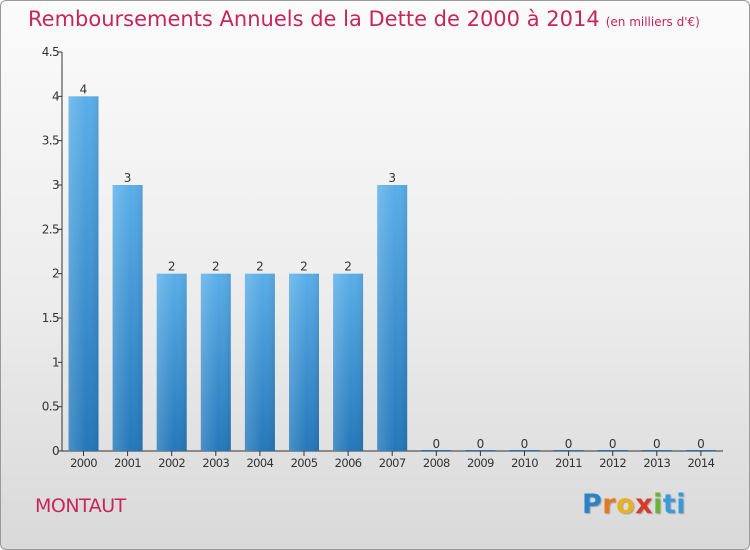 Image resolution: width=750 pixels, height=550 pixels. I want to click on data-label-2011: 0, so click(569, 444).